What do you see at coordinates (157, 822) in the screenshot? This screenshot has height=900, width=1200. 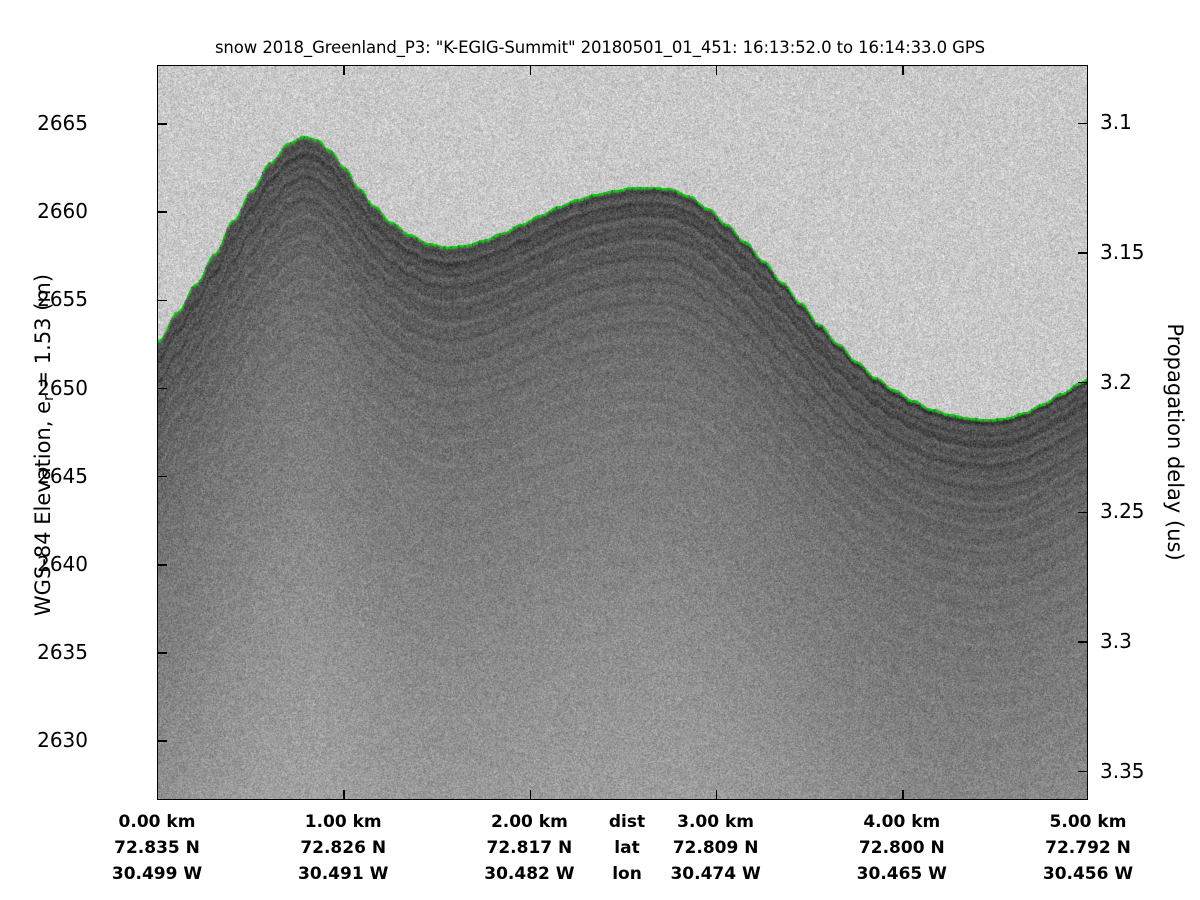 I see `x-axis-dist-label: 0.00 km` at bounding box center [157, 822].